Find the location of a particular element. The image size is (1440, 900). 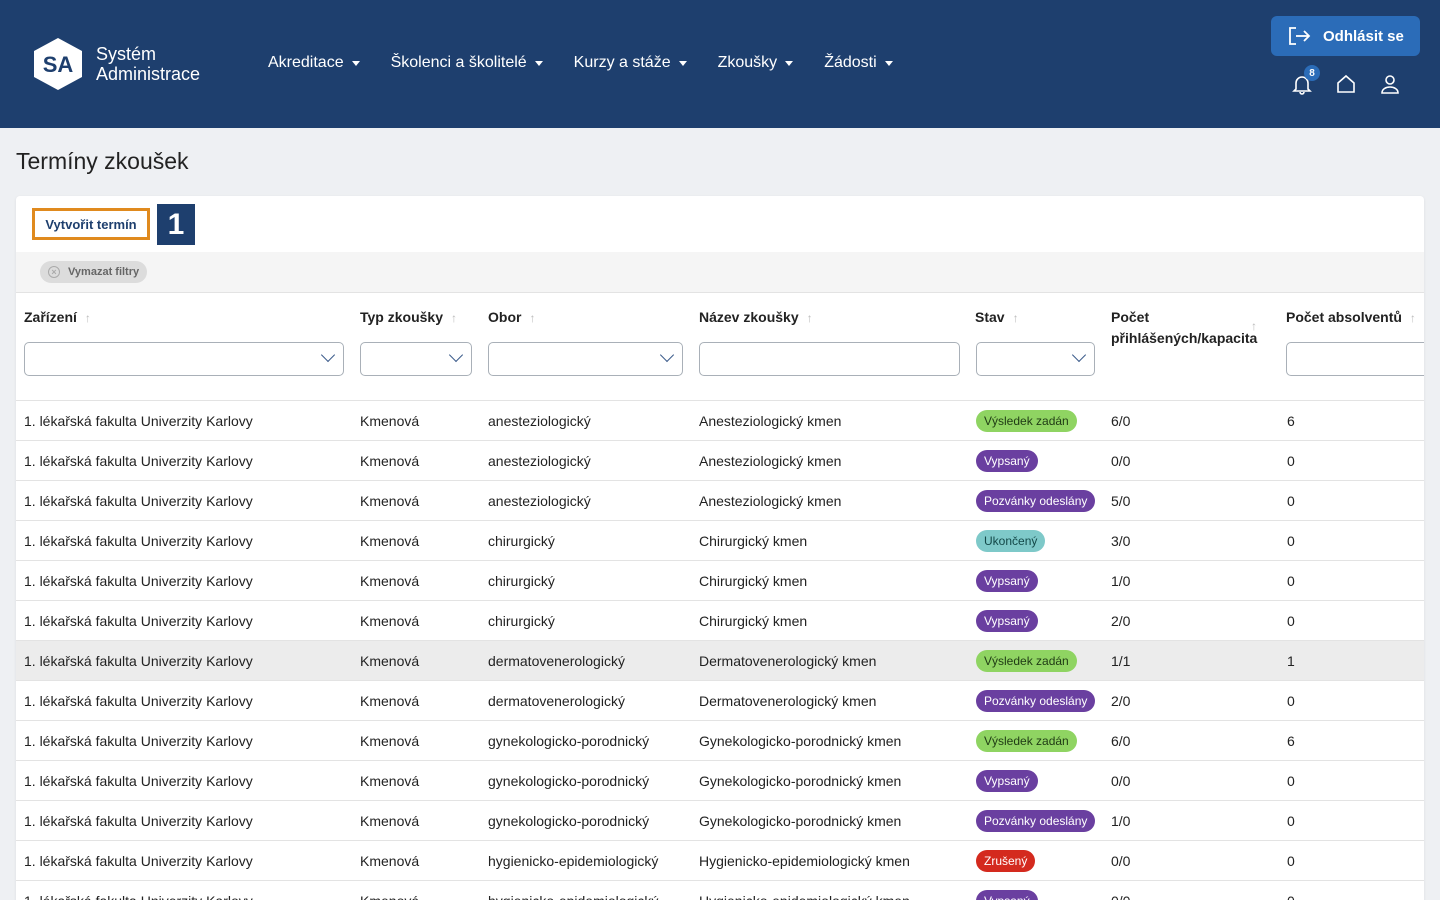

nav-akreditace: Akreditace is located at coordinates (314, 63).